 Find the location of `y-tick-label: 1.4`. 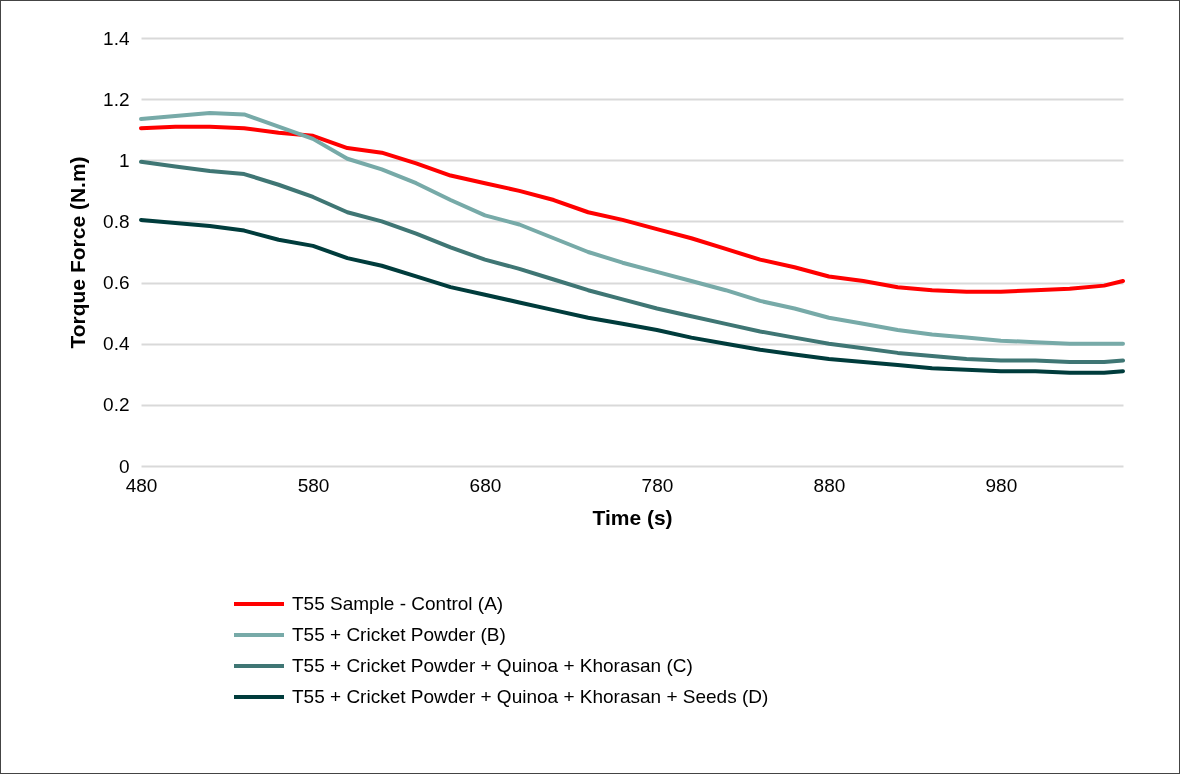

y-tick-label: 1.4 is located at coordinates (116, 38).